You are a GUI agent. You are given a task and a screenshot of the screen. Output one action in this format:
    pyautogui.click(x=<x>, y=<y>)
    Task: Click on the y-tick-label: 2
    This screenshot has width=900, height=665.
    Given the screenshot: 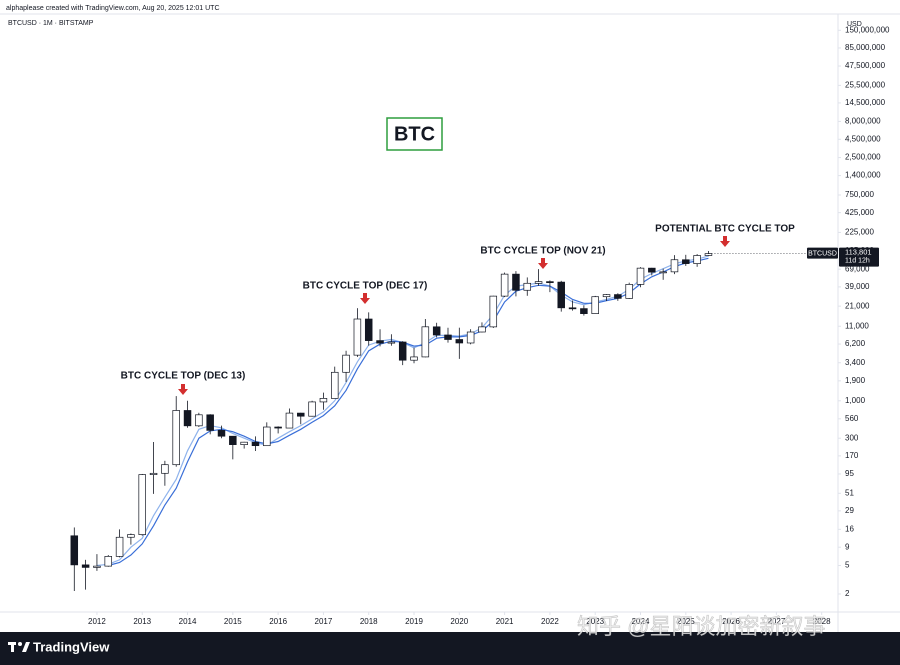 What is the action you would take?
    pyautogui.click(x=847, y=593)
    